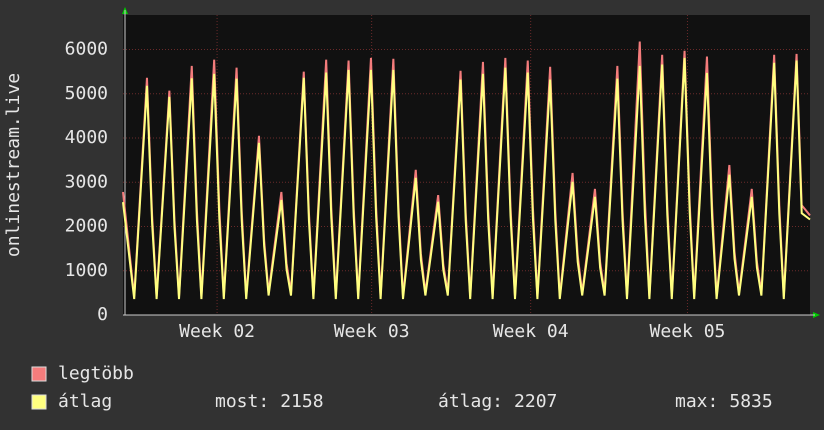 The height and width of the screenshot is (430, 824). I want to click on stat-value: 2158, so click(301, 401).